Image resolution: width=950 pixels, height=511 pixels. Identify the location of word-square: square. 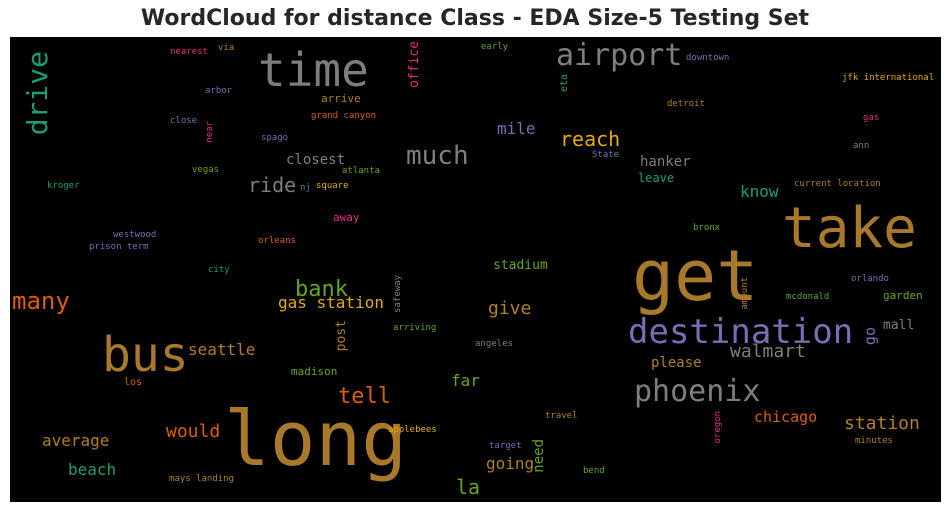
(332, 186).